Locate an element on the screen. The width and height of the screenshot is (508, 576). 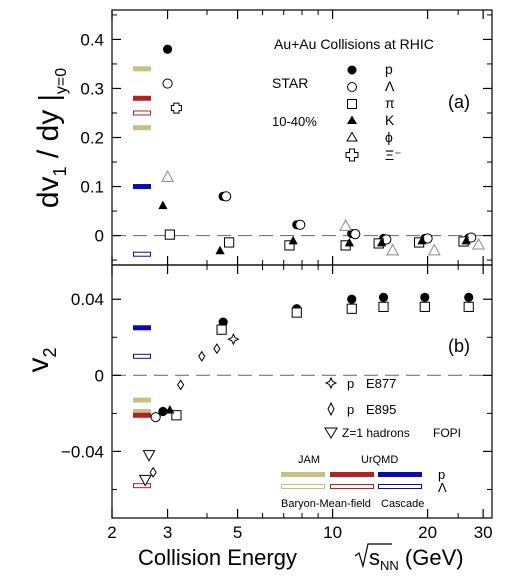
y-axis-title-a: dv1 / dy |y=0 is located at coordinates (51, 138).